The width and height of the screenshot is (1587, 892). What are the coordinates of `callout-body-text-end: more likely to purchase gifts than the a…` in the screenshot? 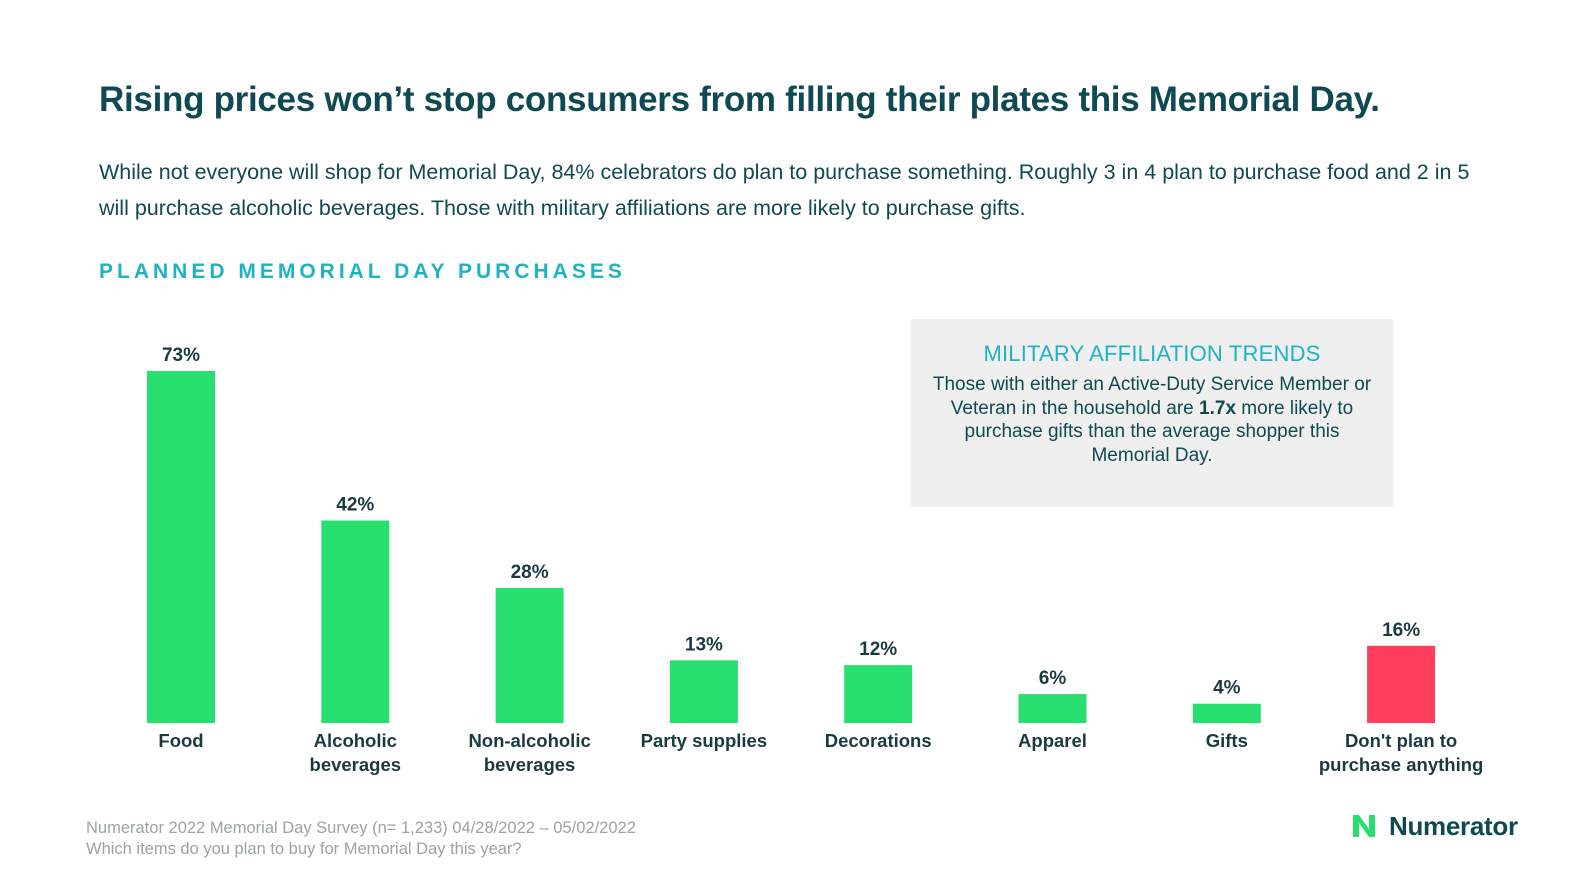 It's located at (1159, 431).